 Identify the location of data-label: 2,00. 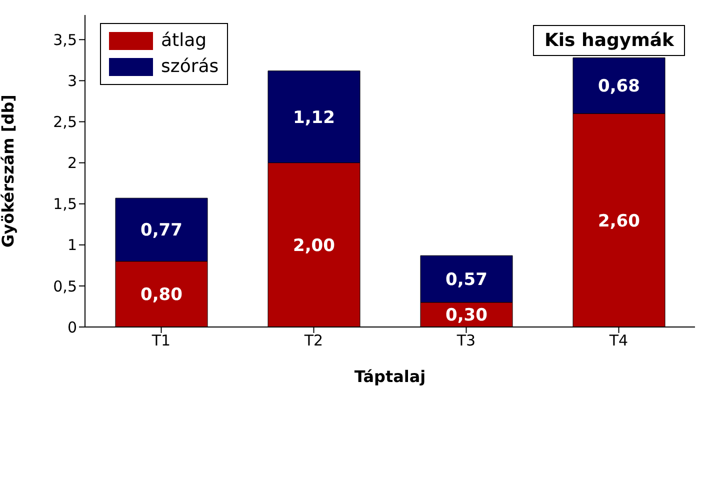
(314, 246).